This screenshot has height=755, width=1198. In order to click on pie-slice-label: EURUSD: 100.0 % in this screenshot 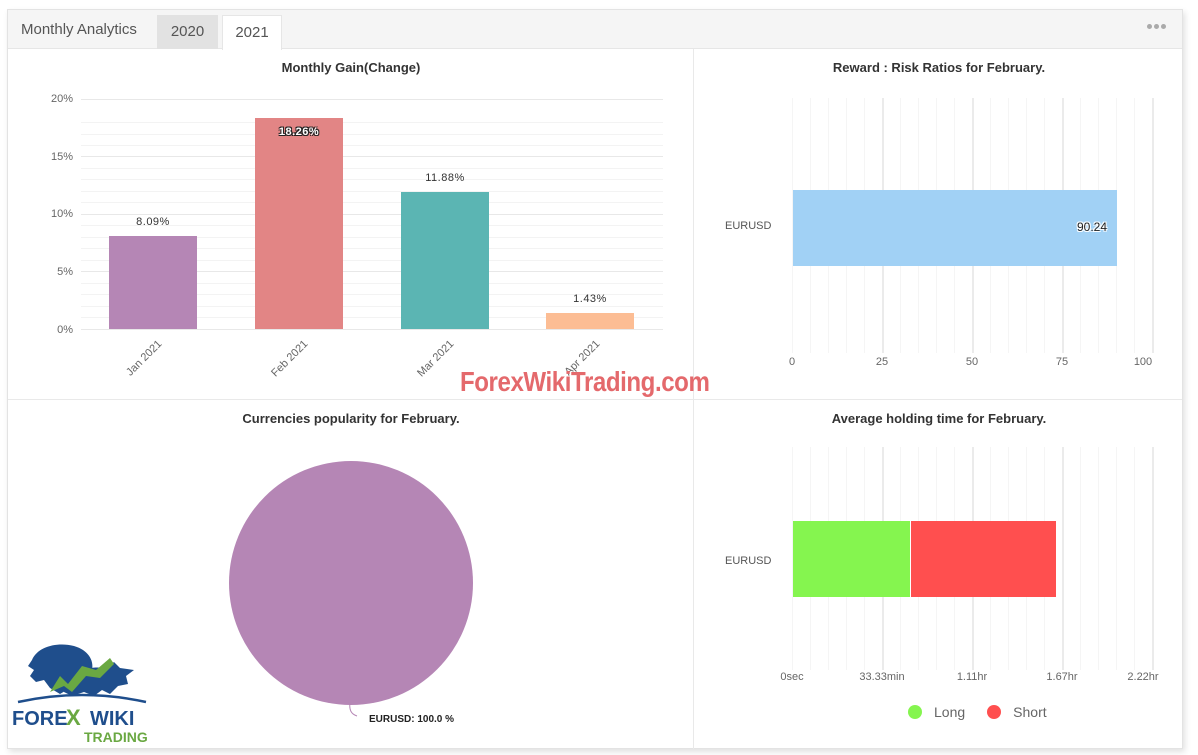, I will do `click(412, 719)`.